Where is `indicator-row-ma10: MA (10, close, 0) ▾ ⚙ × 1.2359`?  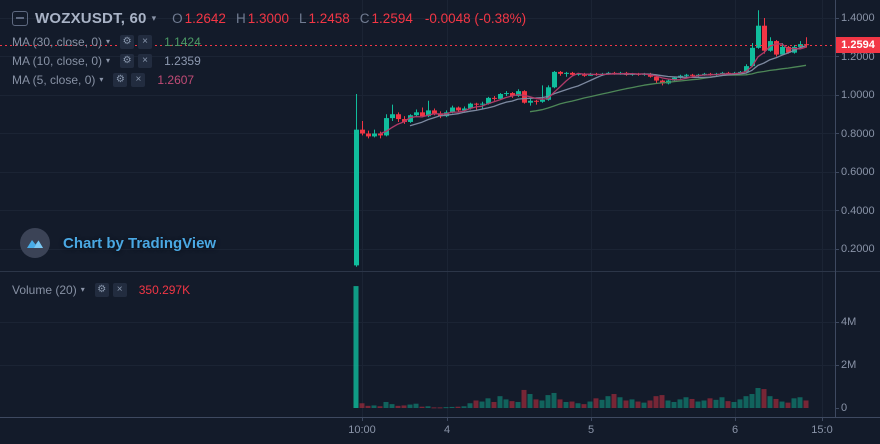
indicator-row-ma10: MA (10, close, 0) ▾ ⚙ × 1.2359 is located at coordinates (269, 60).